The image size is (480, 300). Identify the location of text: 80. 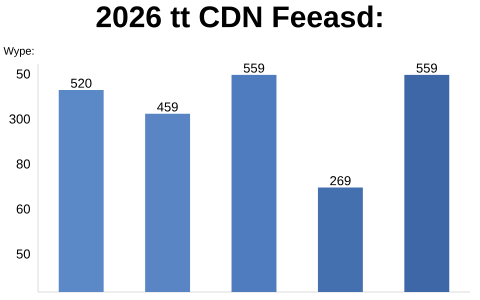
(23, 164).